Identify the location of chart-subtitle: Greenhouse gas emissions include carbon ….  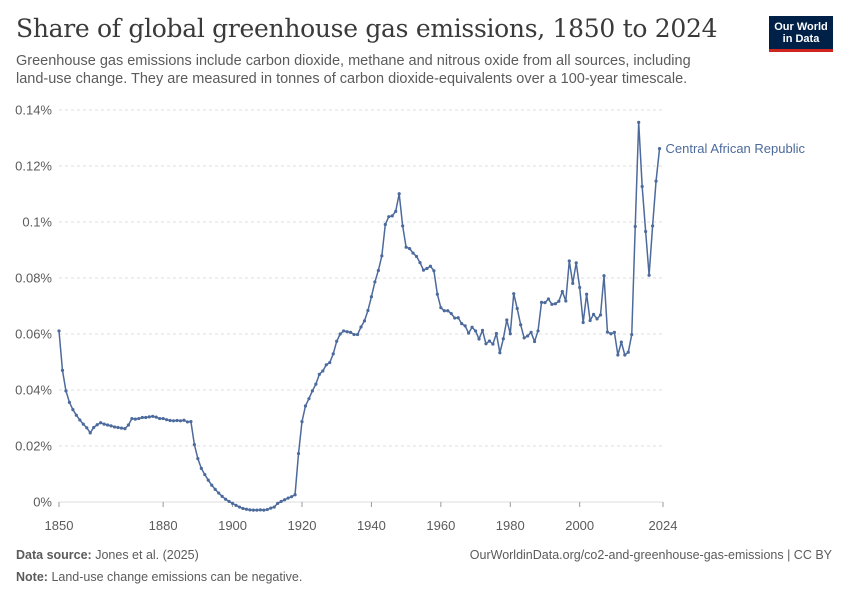
(353, 70).